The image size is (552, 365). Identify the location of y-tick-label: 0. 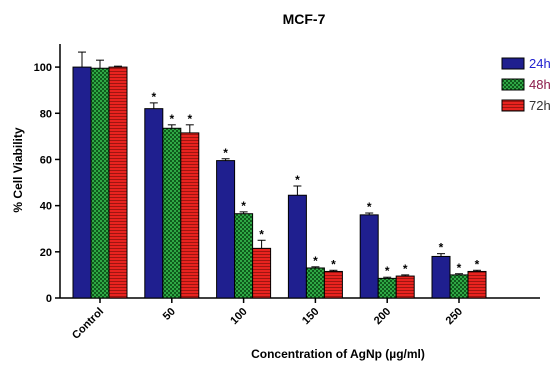
(49, 299).